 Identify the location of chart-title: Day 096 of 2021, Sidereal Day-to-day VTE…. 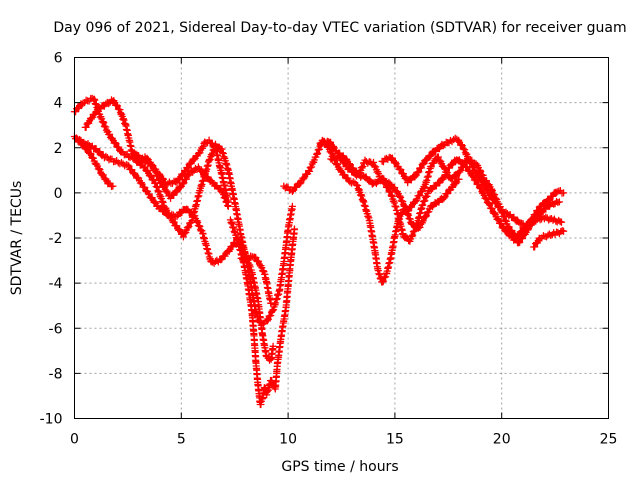
(339, 28).